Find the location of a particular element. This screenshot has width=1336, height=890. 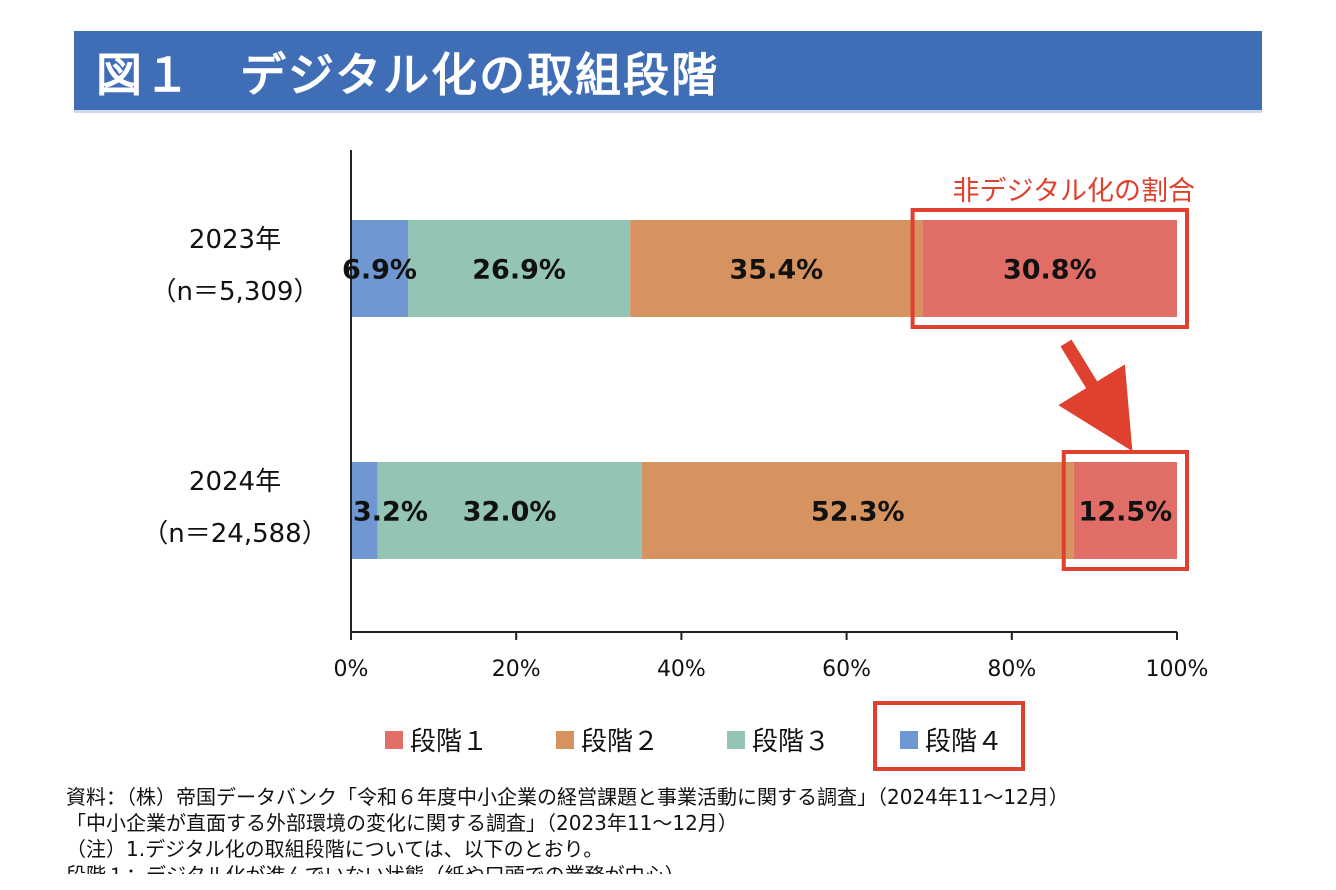

title-banner: 図１ デジタル化の取組段階 is located at coordinates (668, 72).